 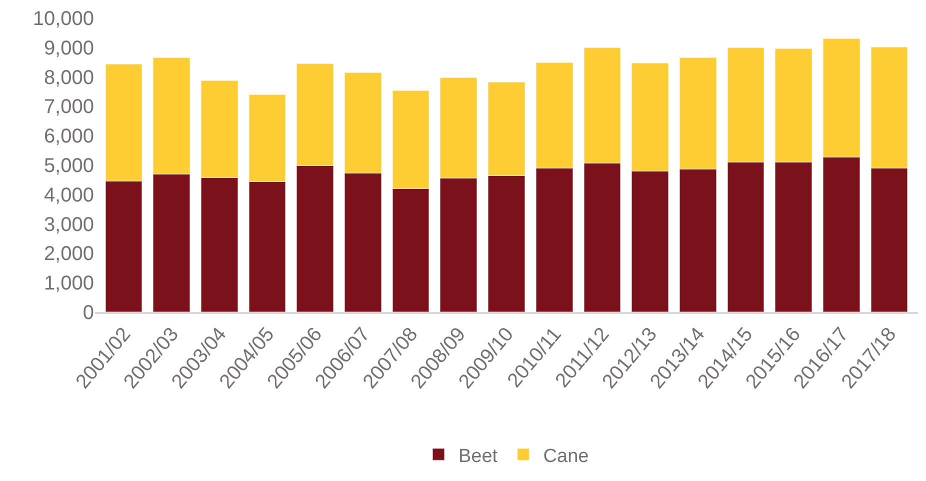 I want to click on y-tick-label: 3,000, so click(x=69, y=225).